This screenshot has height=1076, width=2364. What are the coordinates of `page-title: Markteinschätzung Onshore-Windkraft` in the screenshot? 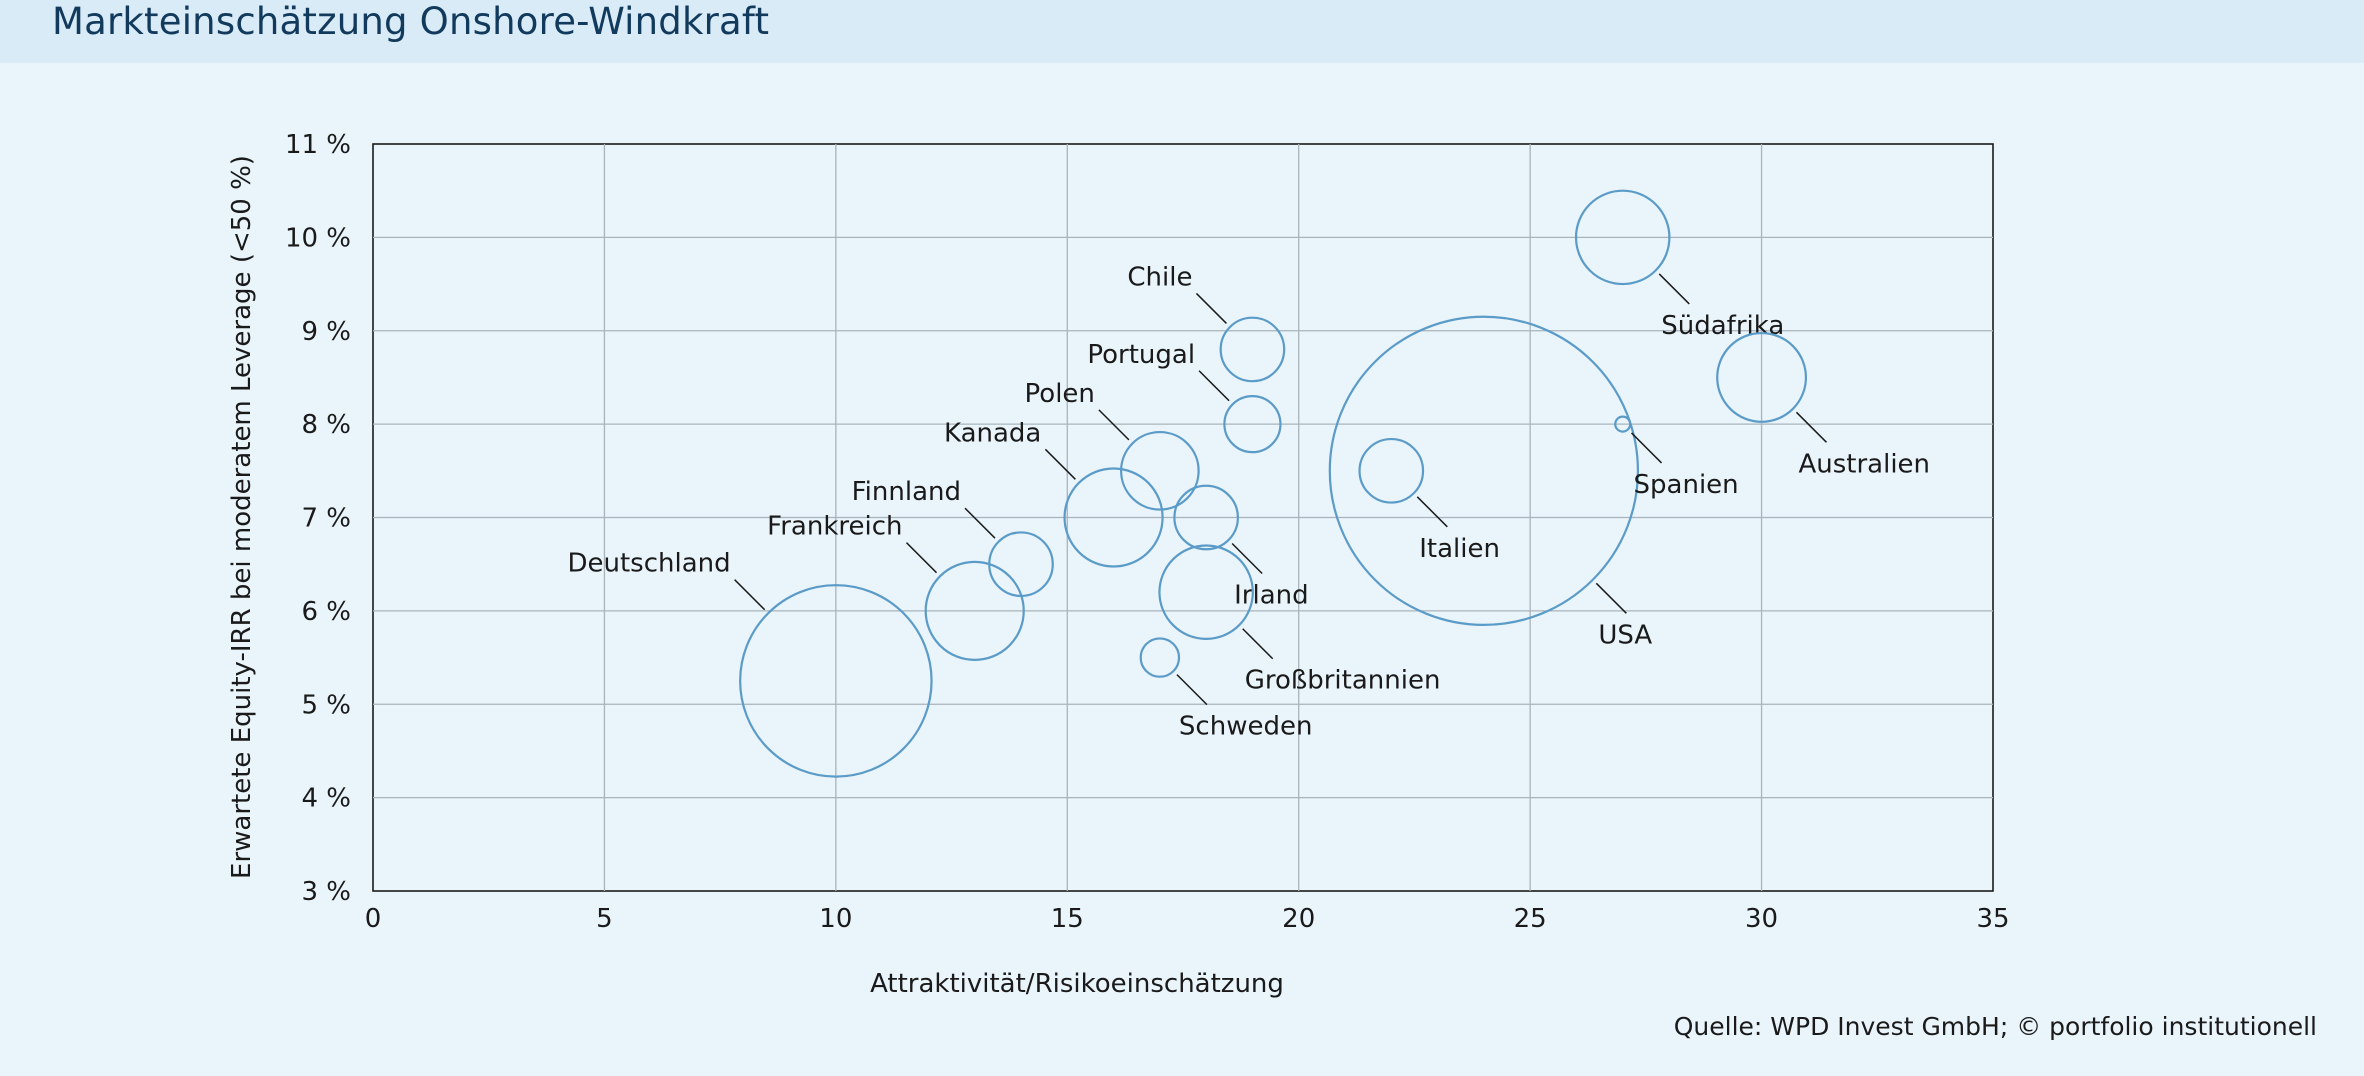 It's located at (411, 21).